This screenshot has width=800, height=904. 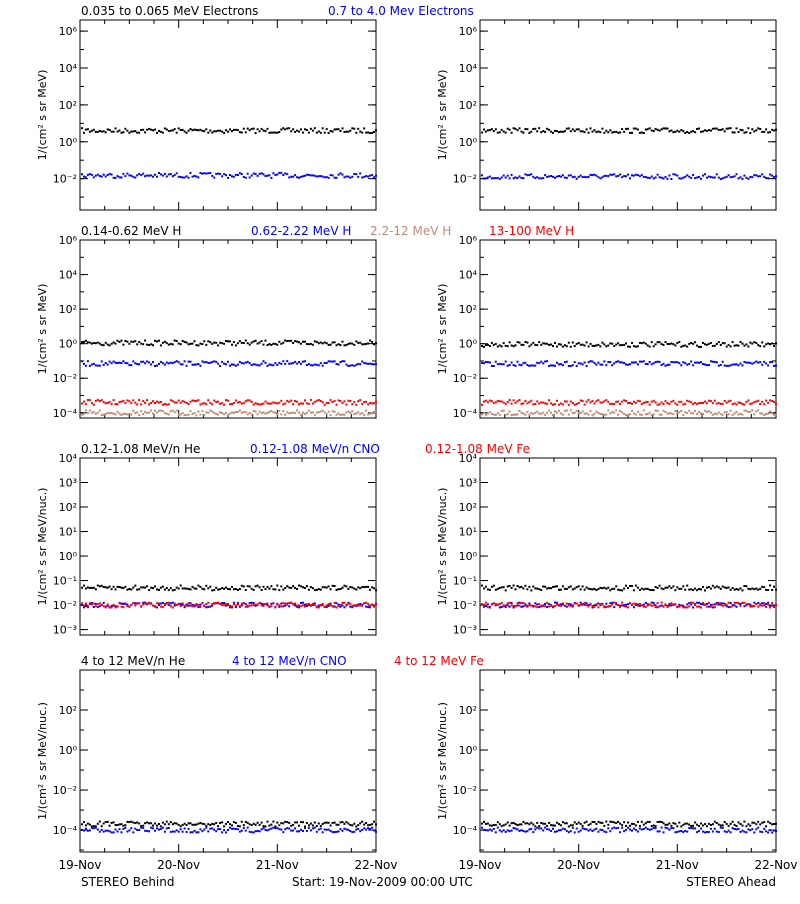 I want to click on x-tick-label: 21-Nov, so click(x=677, y=865).